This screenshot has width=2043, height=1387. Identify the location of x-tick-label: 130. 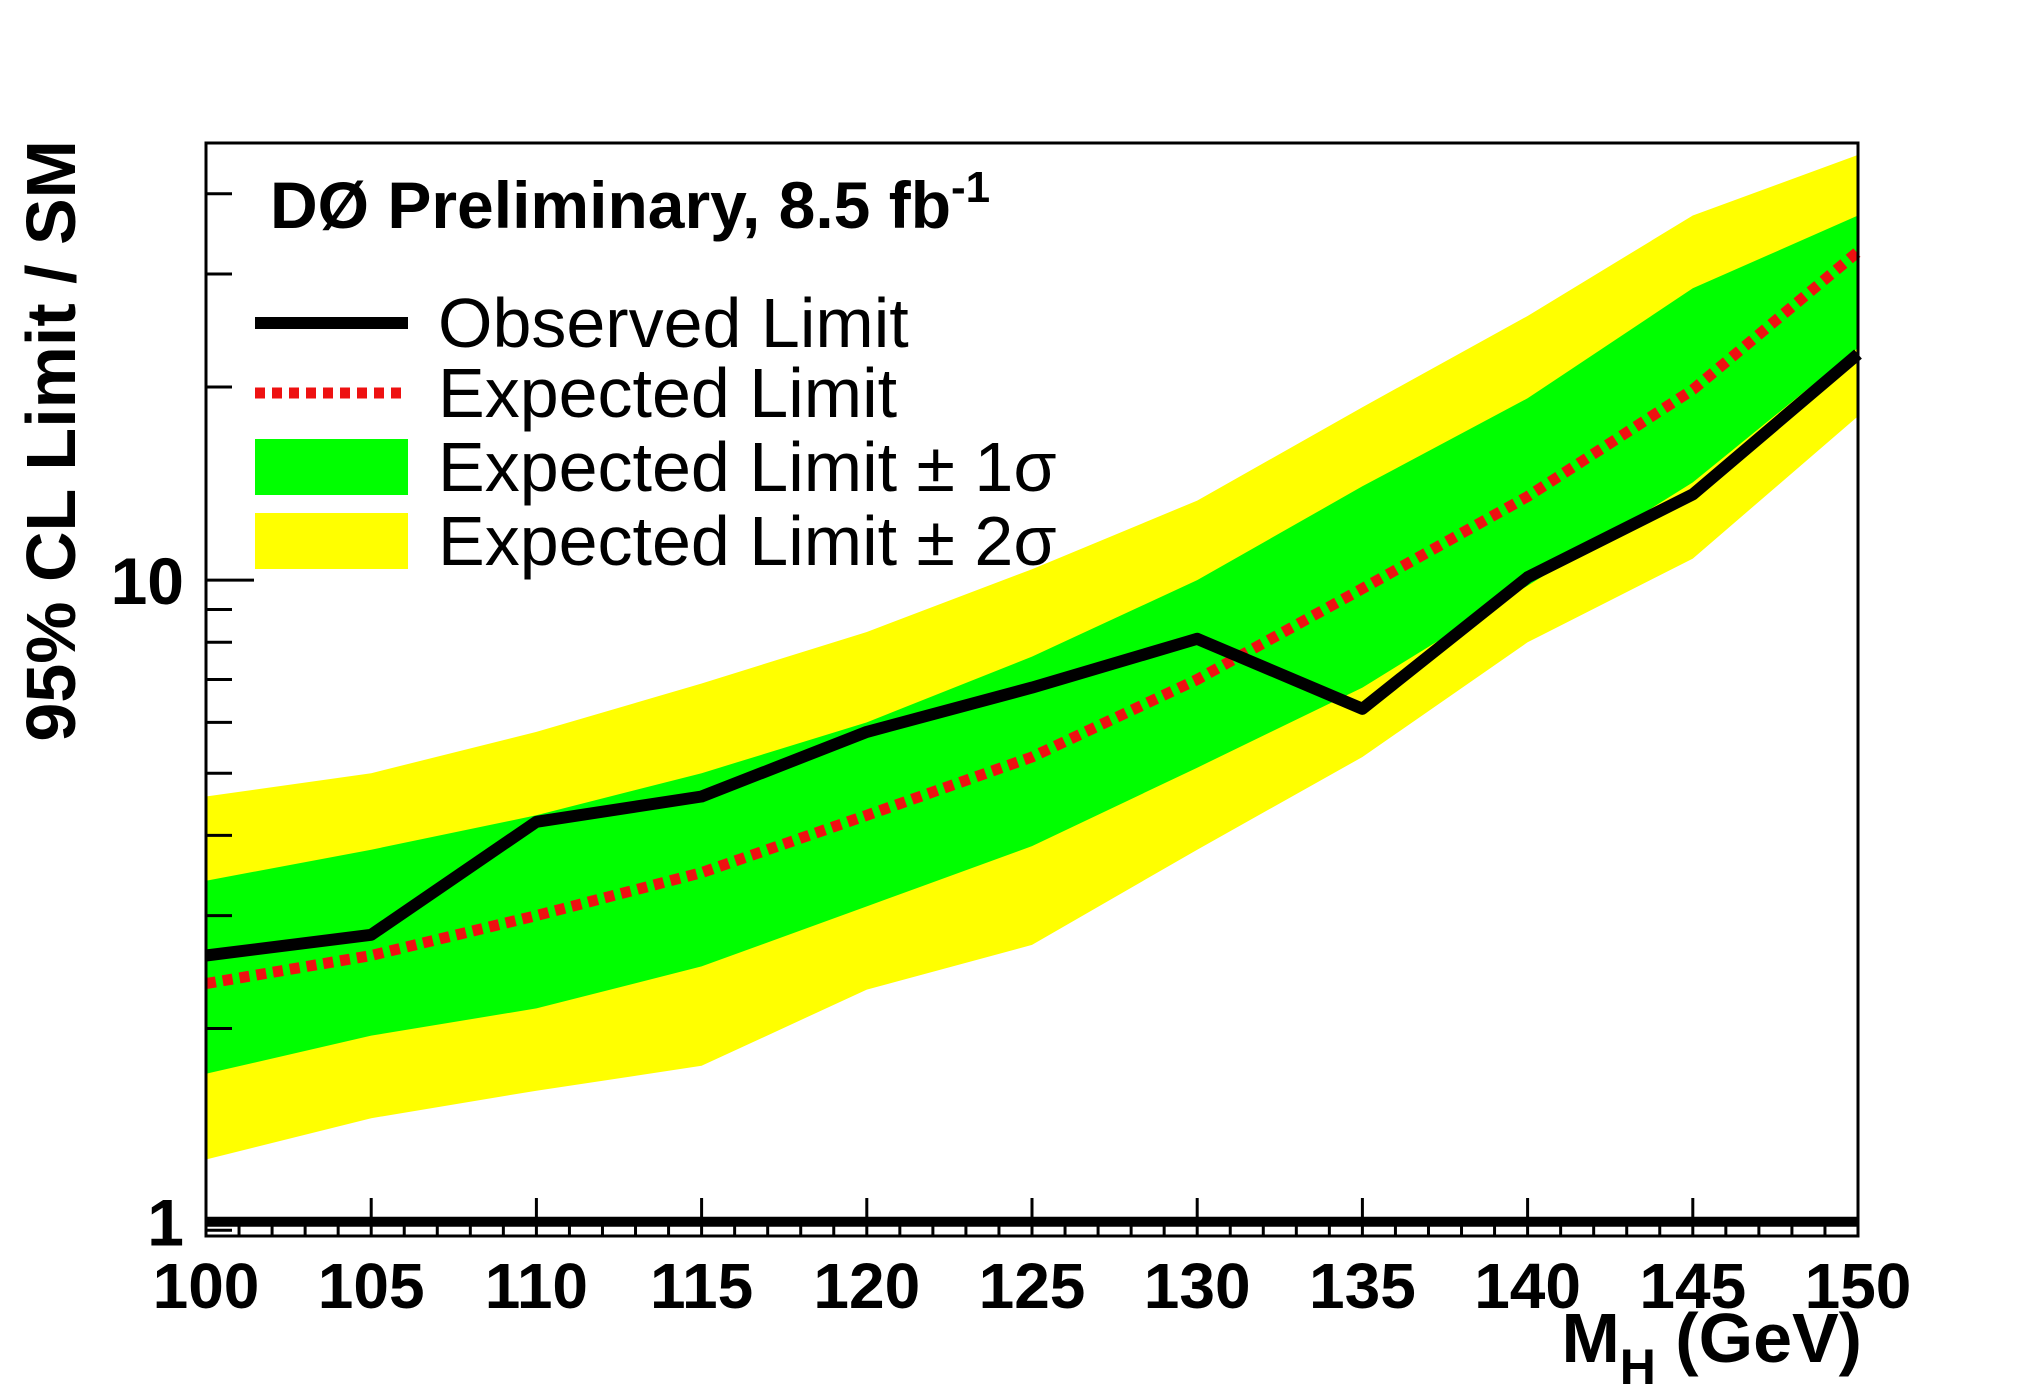
(1197, 1286).